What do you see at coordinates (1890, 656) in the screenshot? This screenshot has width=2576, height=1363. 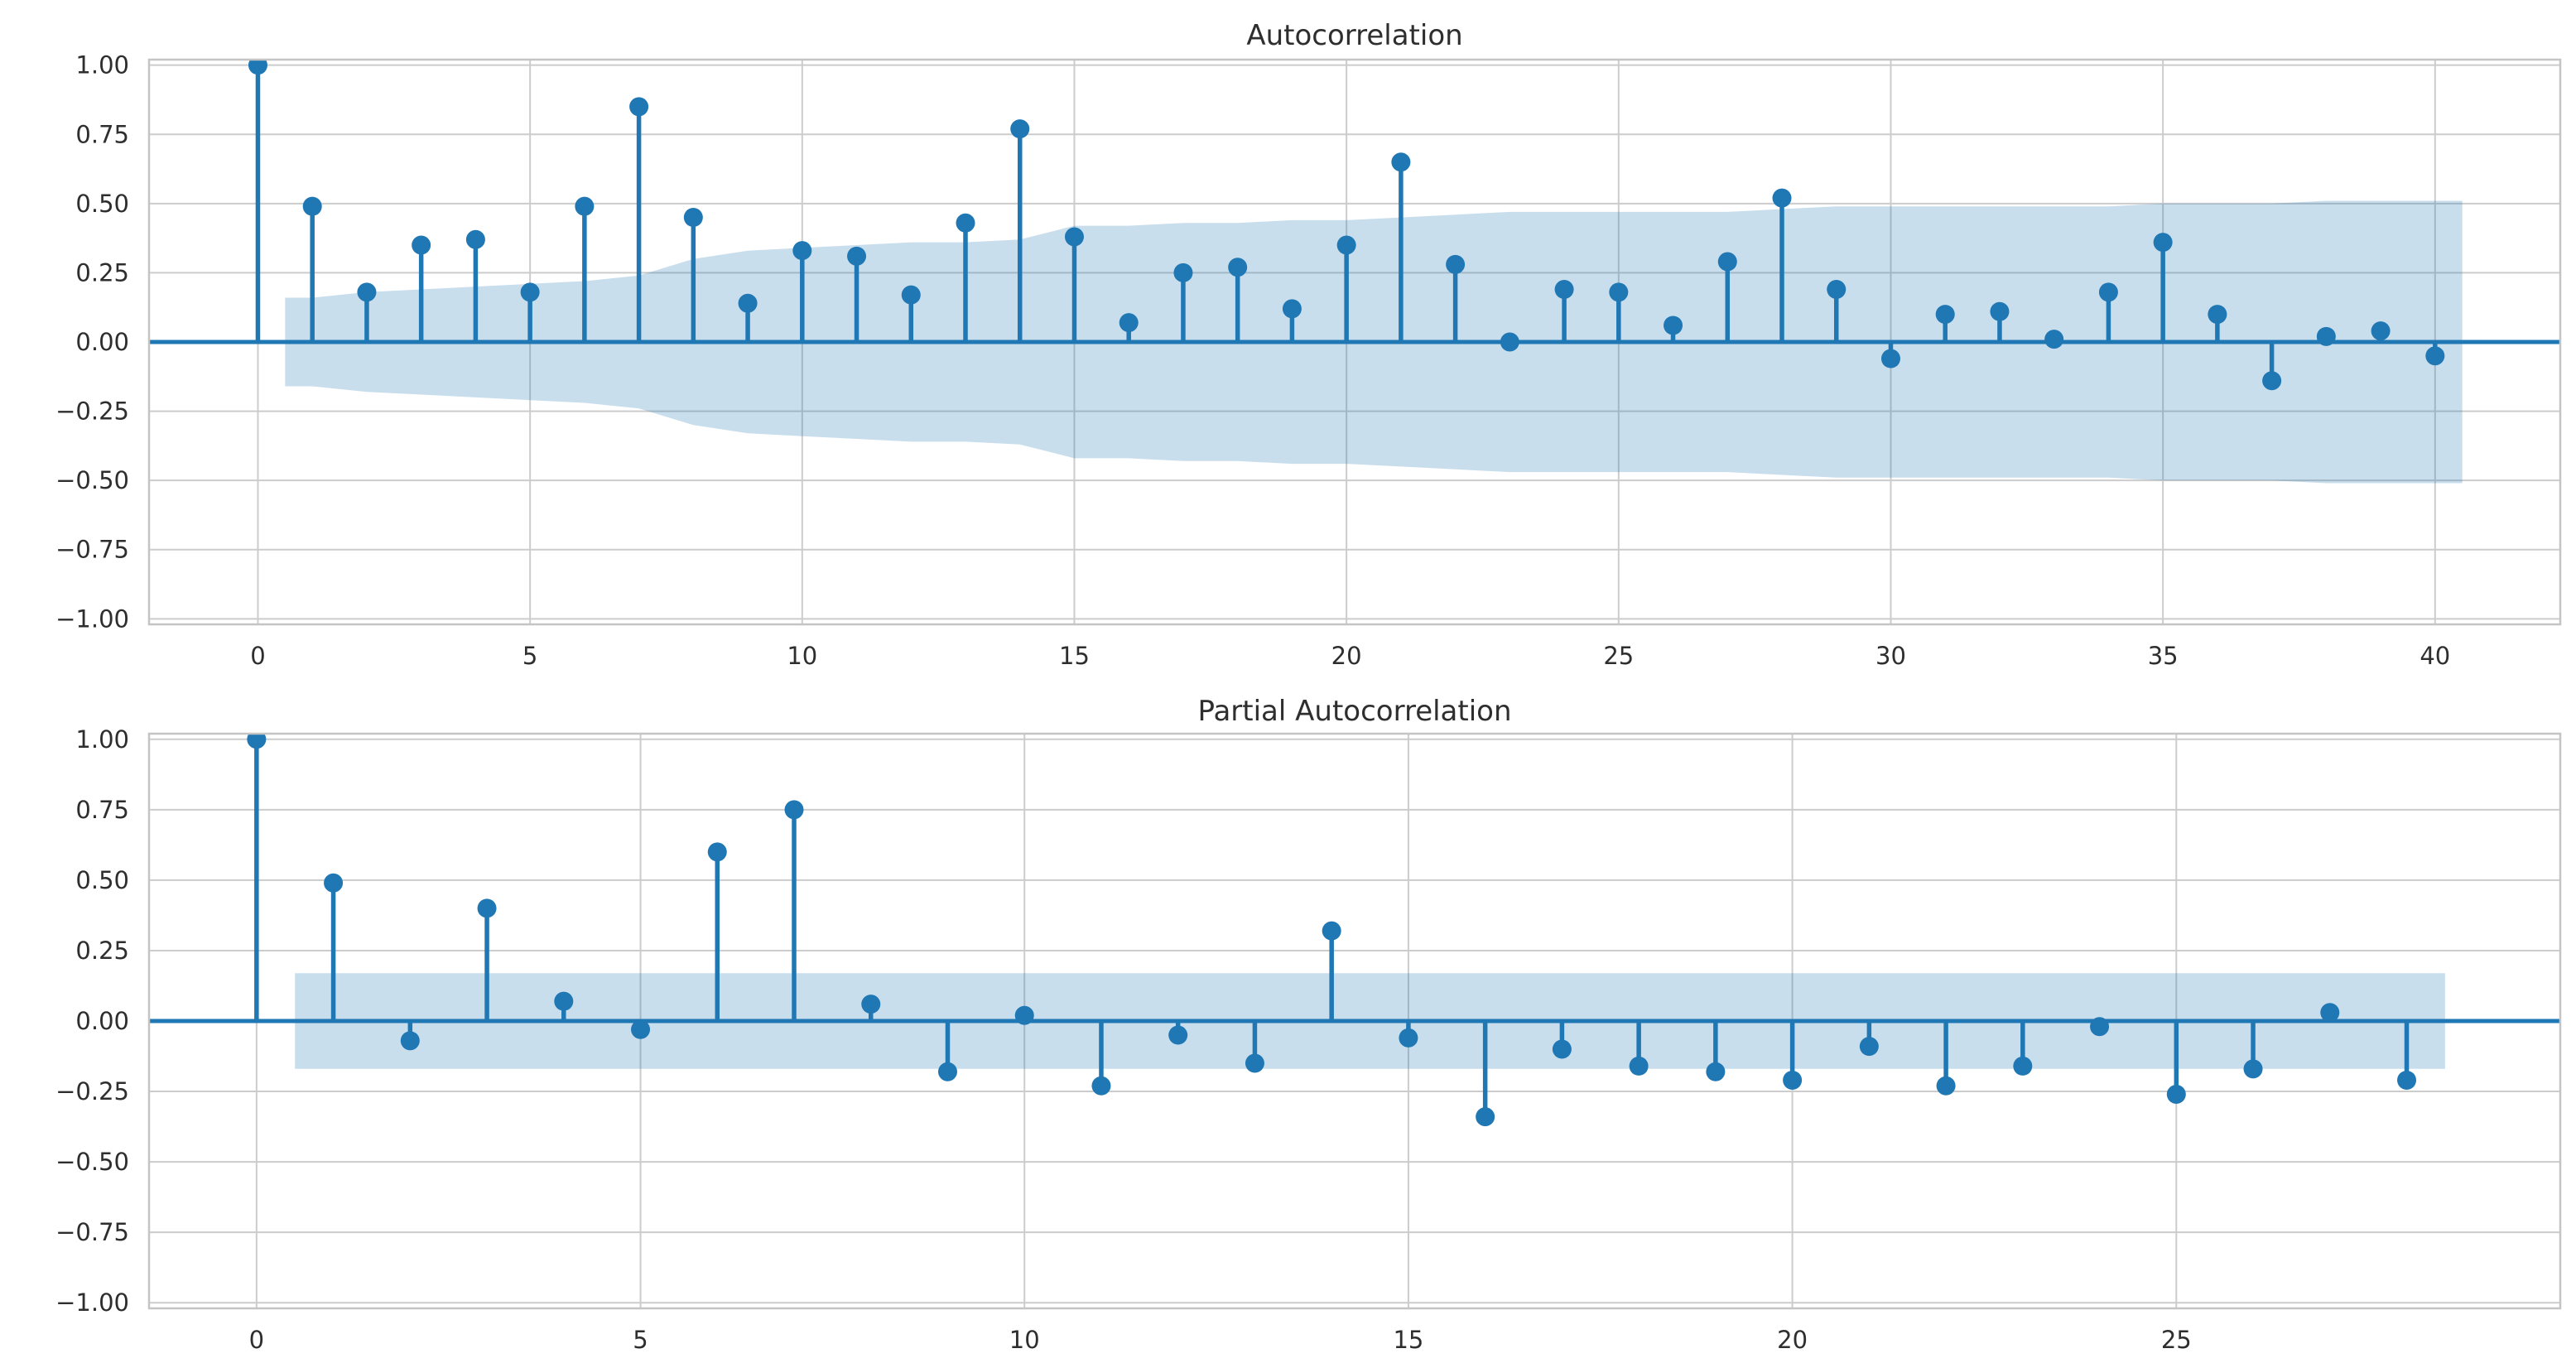 I see `x-tick-label: 30` at bounding box center [1890, 656].